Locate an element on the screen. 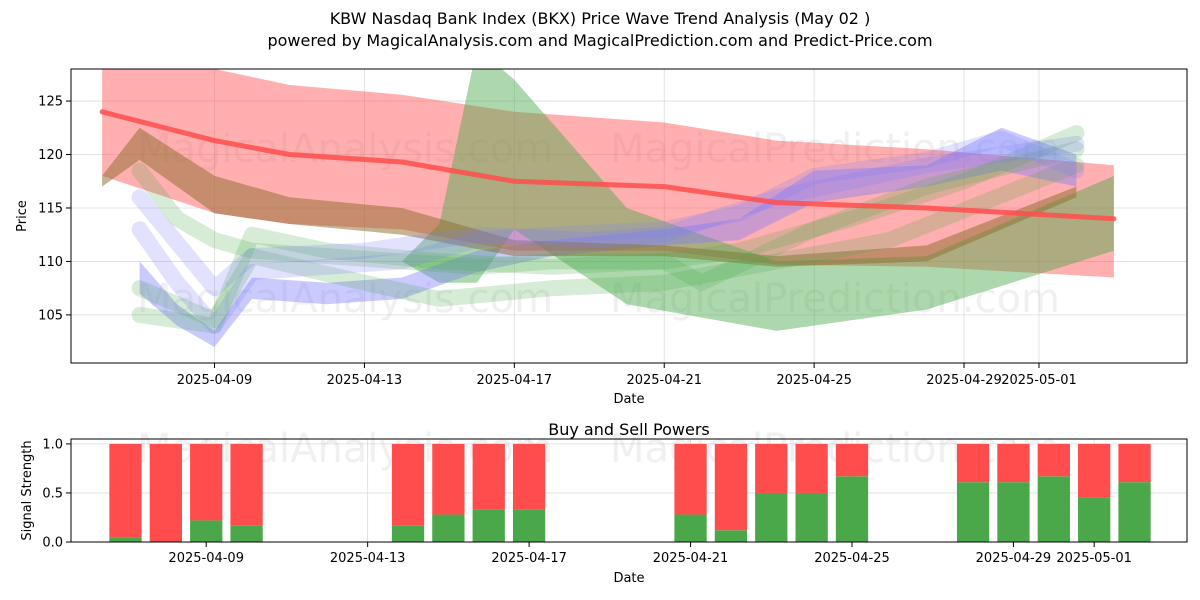  y-tick-label: 0.0 is located at coordinates (52, 543).